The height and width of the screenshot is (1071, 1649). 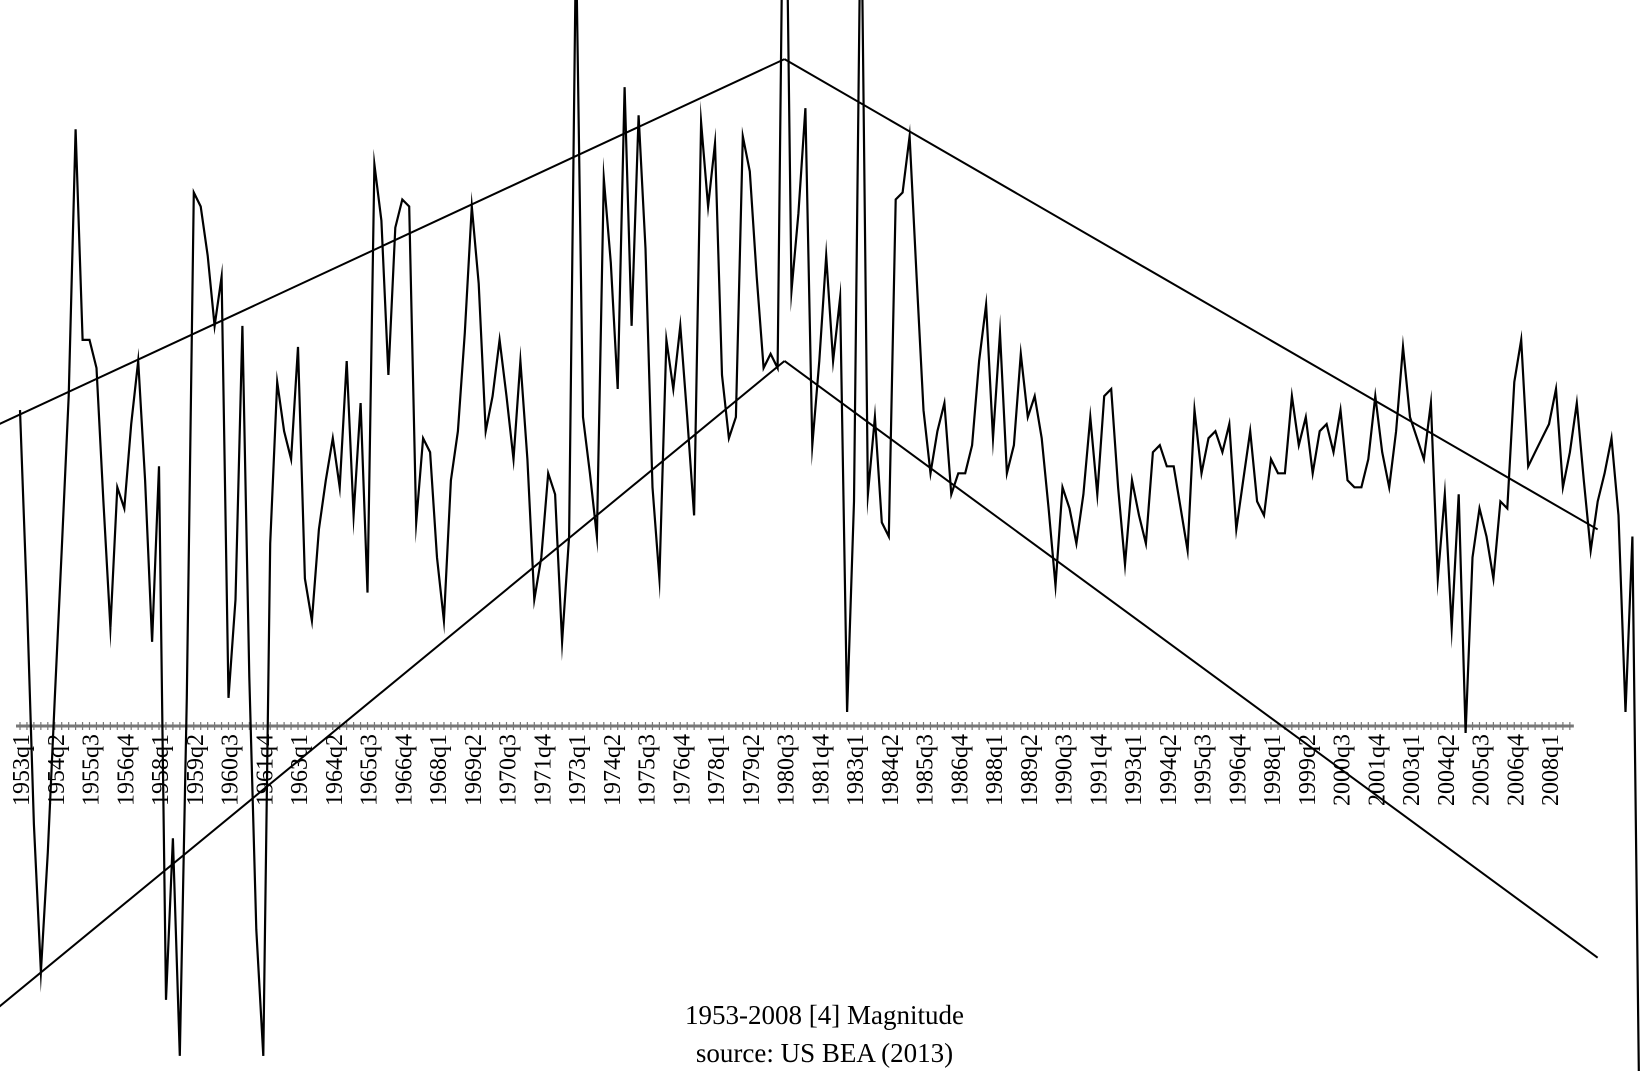 I want to click on x-tick-label: 1985q3, so click(x=926, y=770).